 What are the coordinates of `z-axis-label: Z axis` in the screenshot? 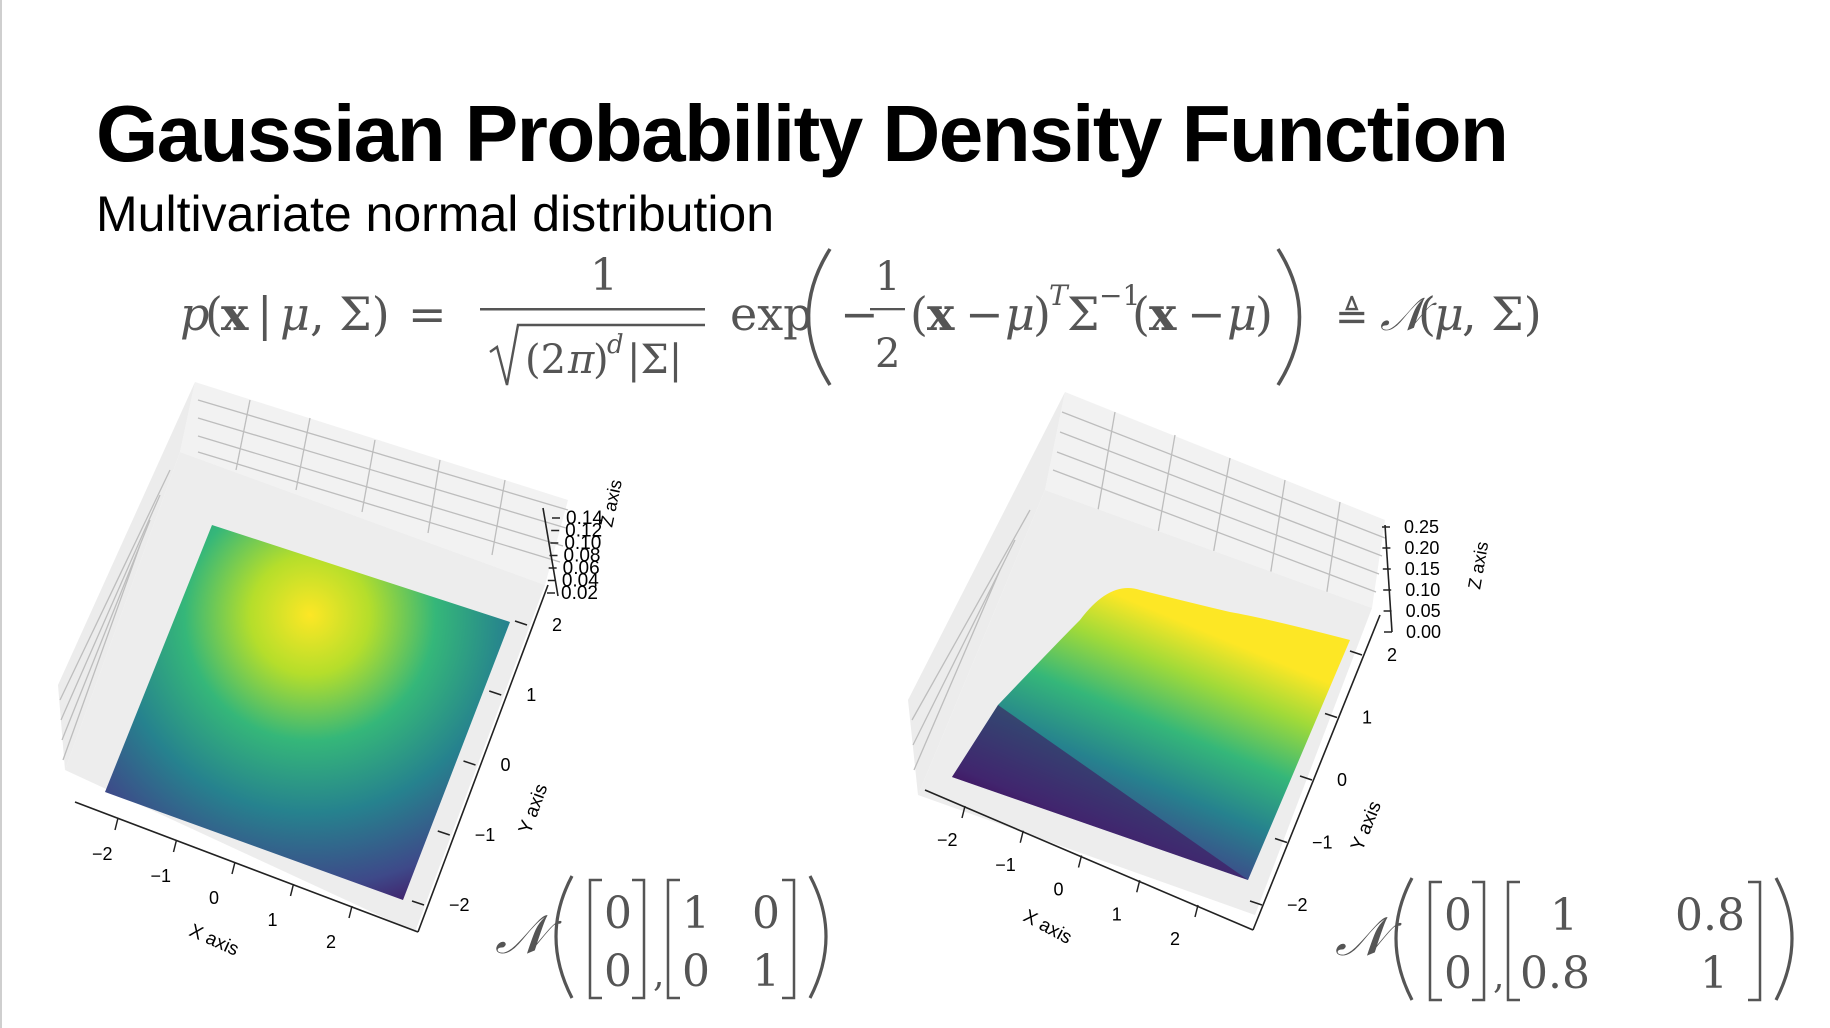 It's located at (1478, 565).